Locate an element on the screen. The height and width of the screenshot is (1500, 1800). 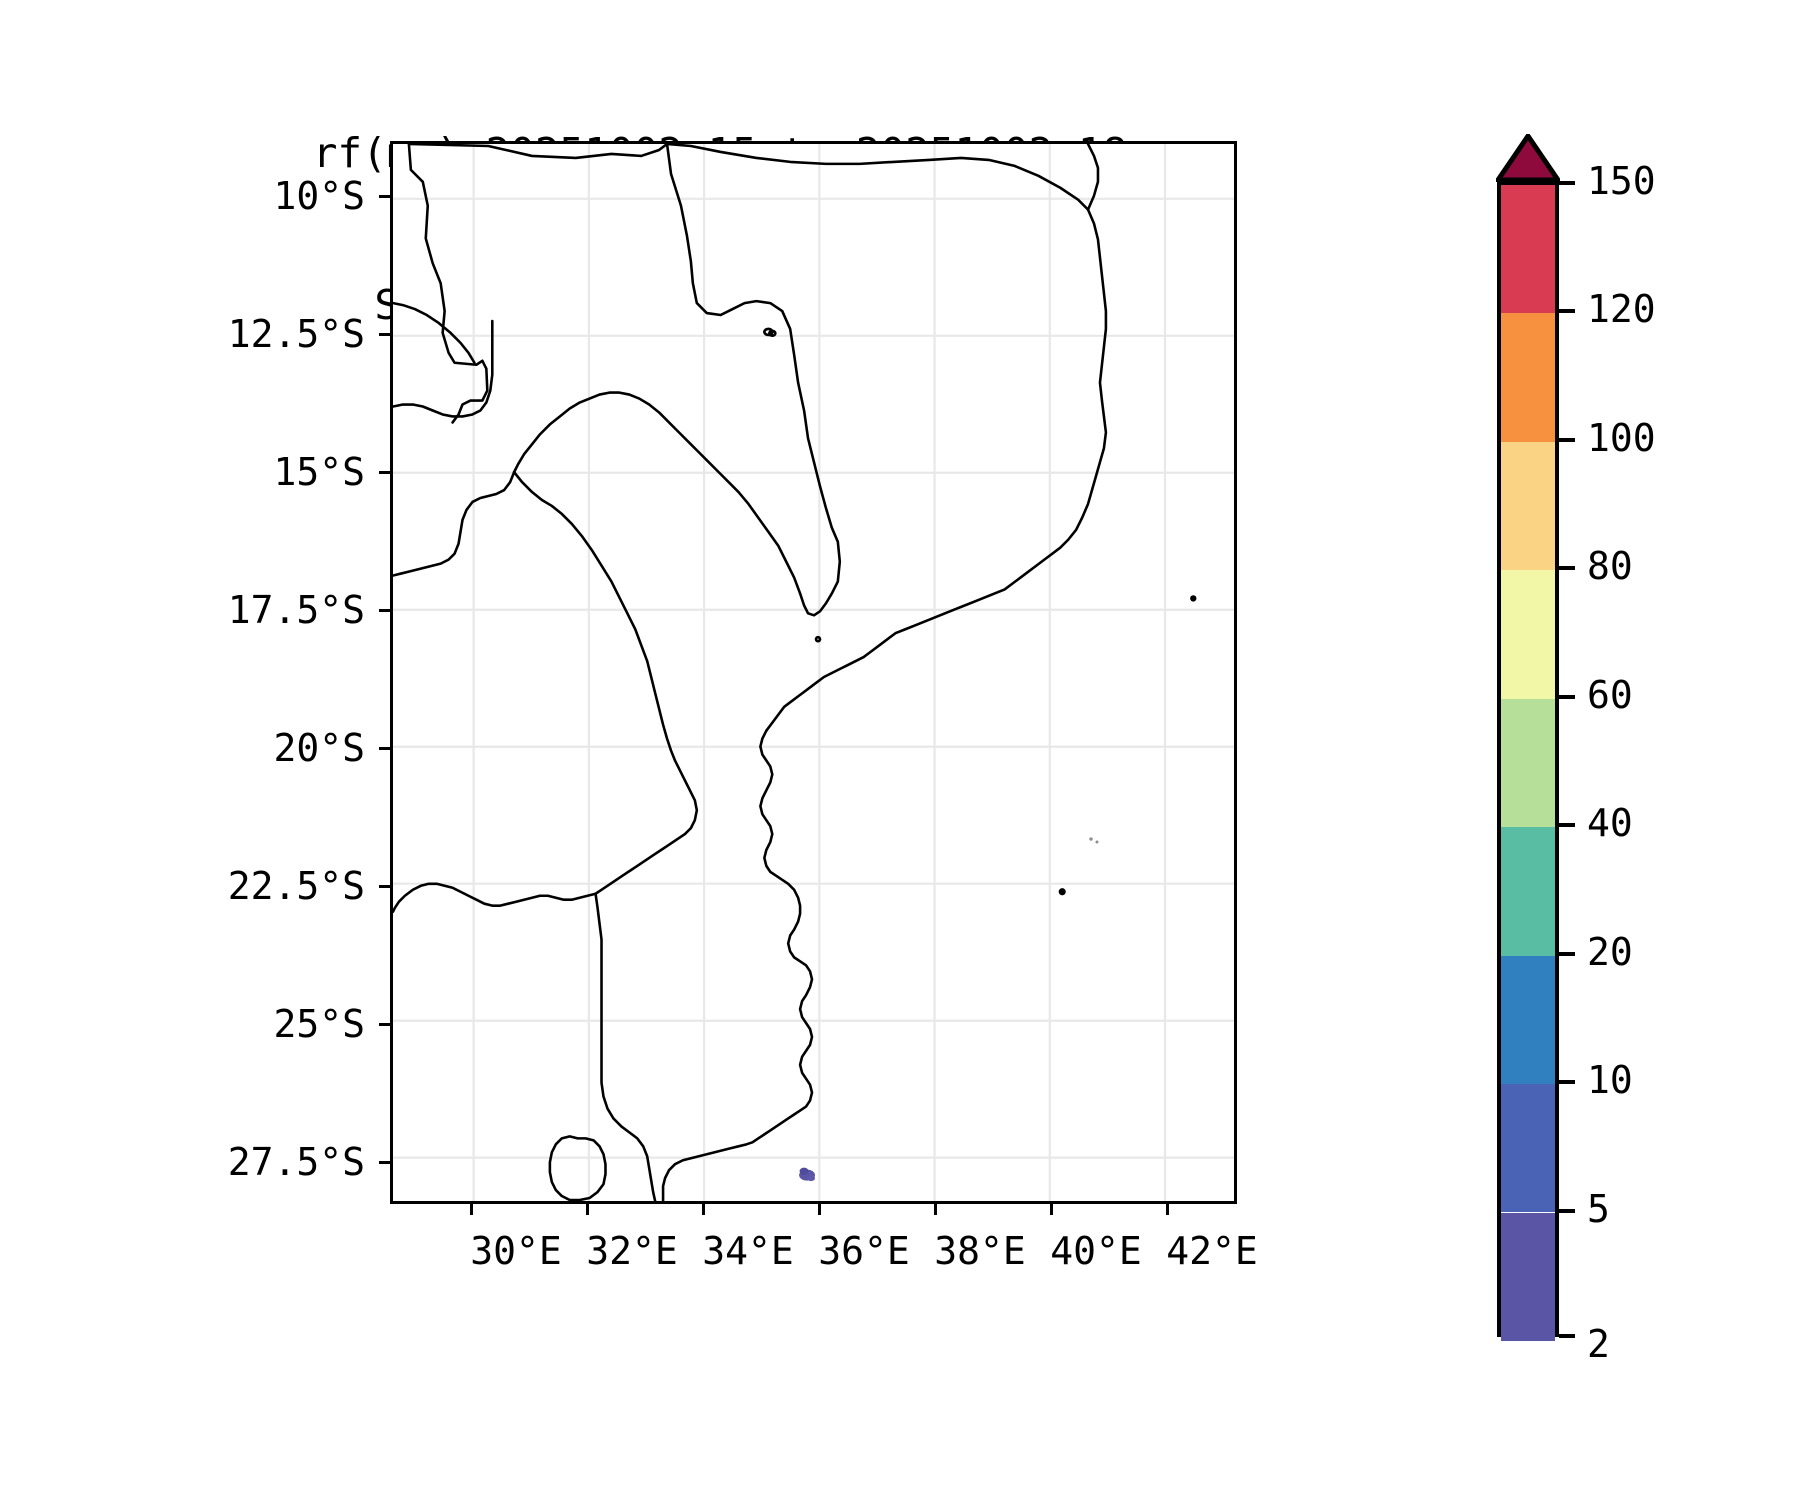
xtick-label-42E: 42°E is located at coordinates (1212, 1251).